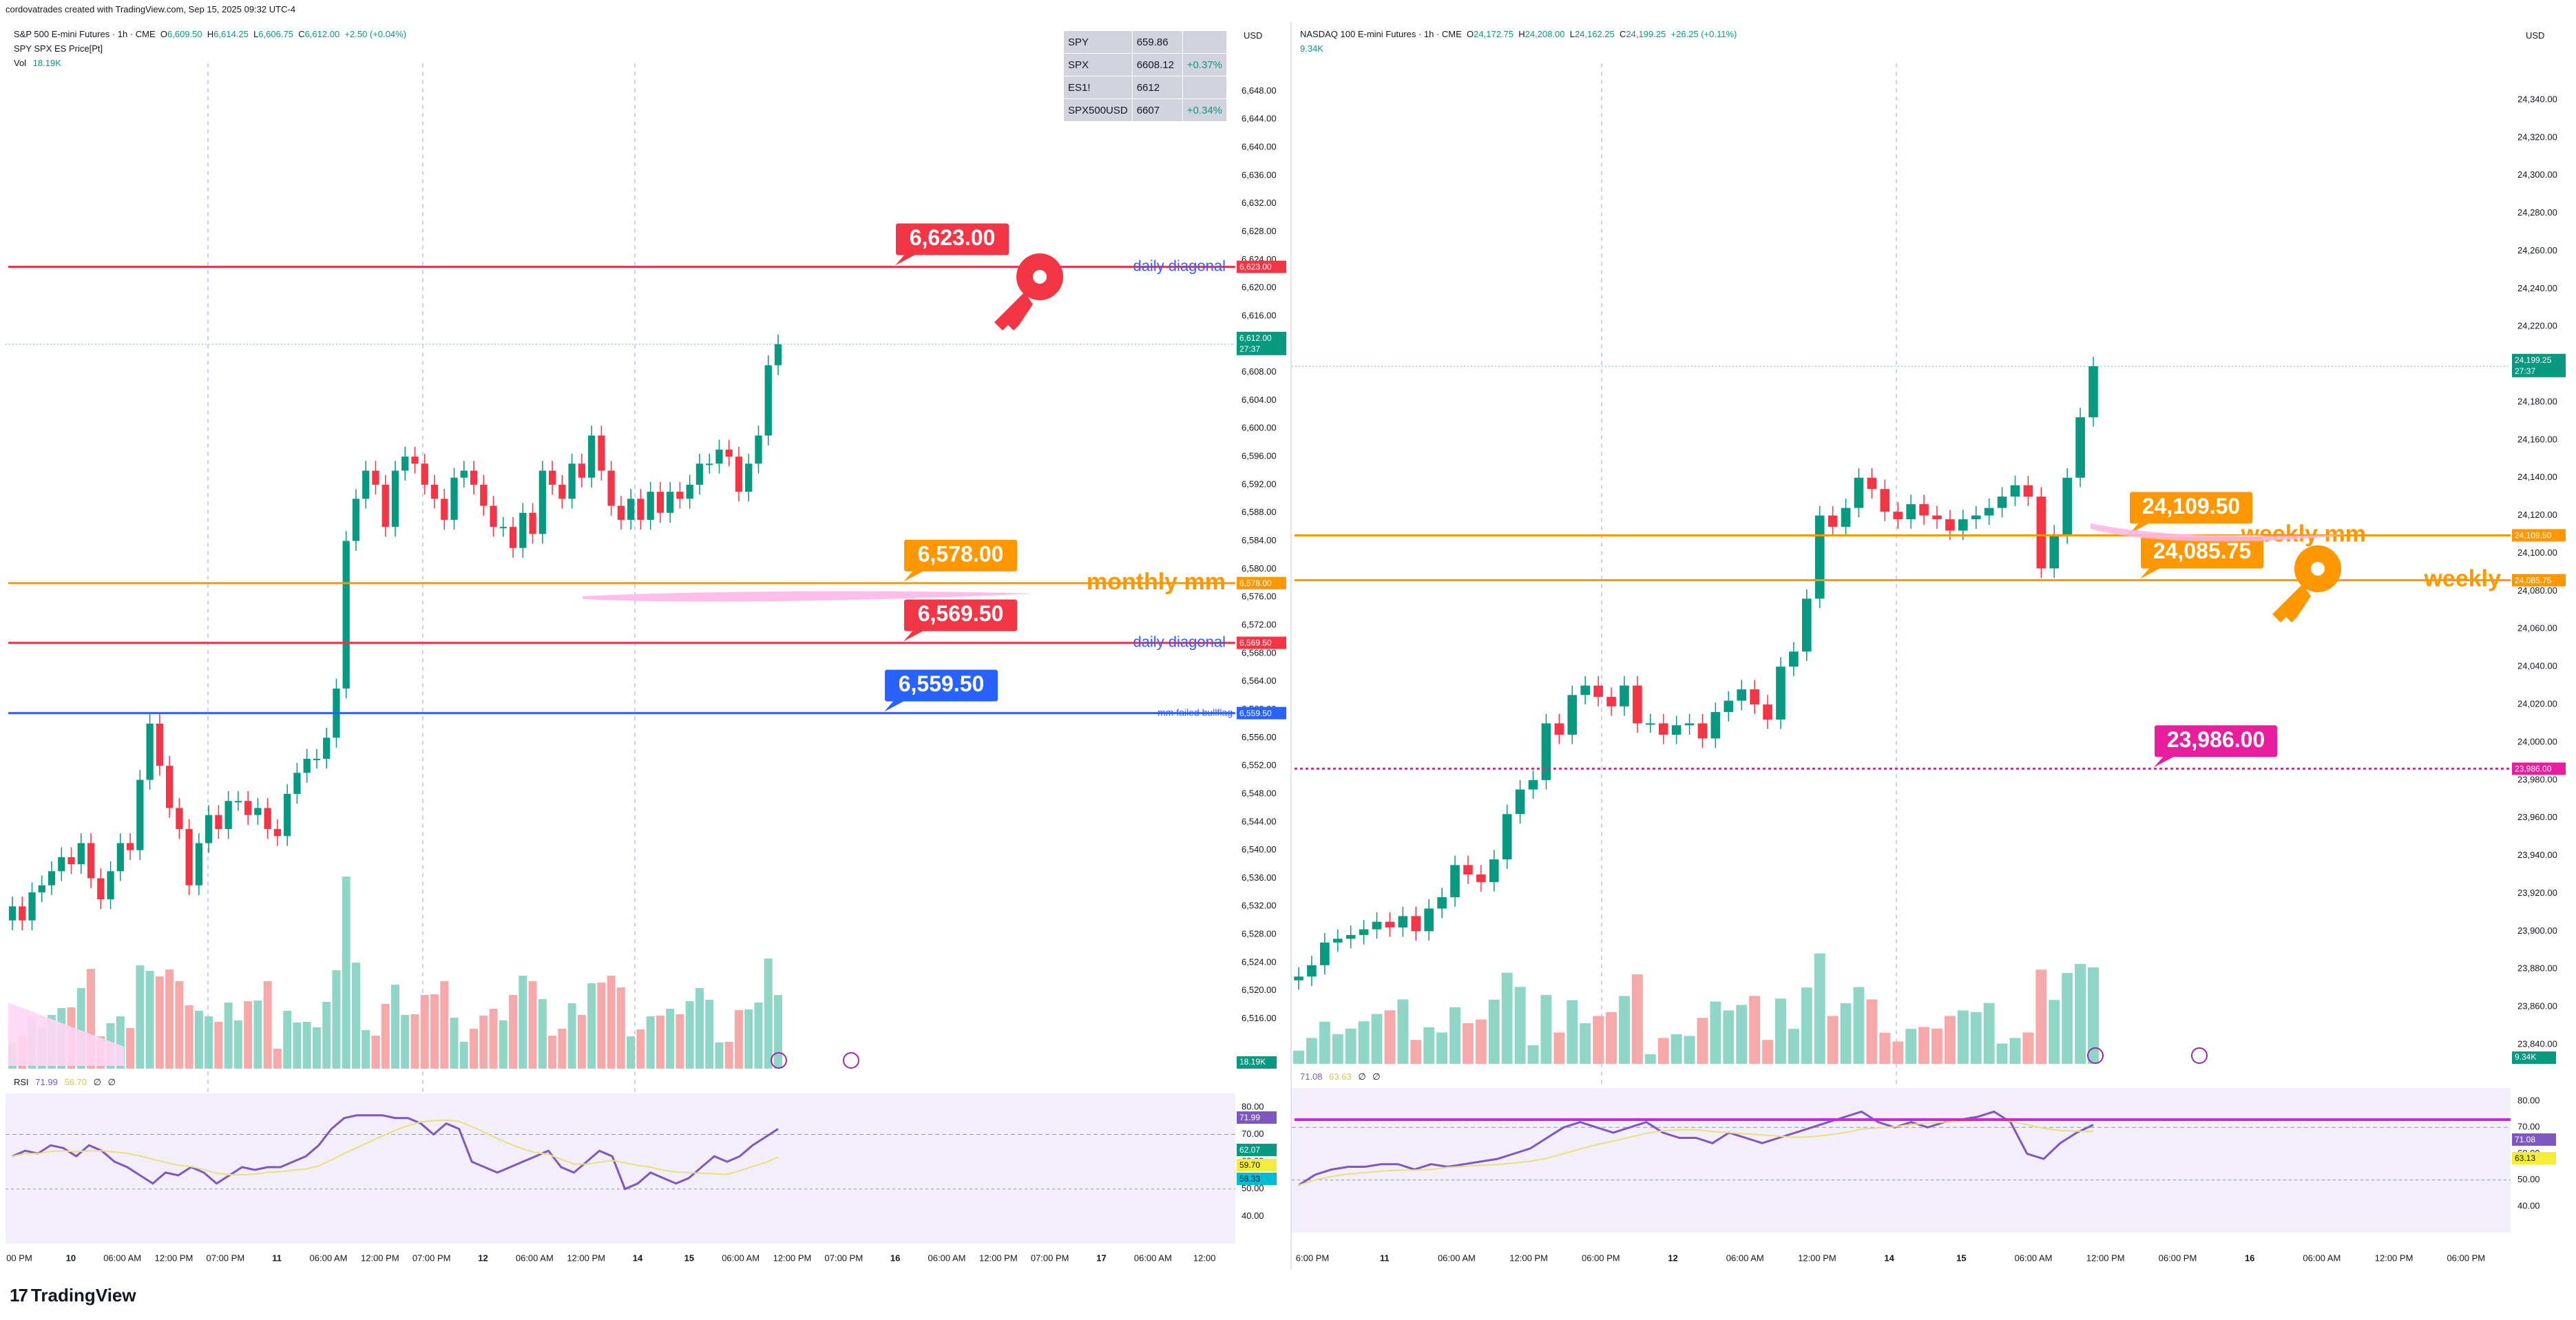 This screenshot has width=2576, height=1320. Describe the element at coordinates (1098, 64) in the screenshot. I see `watchlist-symbol: SPX` at that location.